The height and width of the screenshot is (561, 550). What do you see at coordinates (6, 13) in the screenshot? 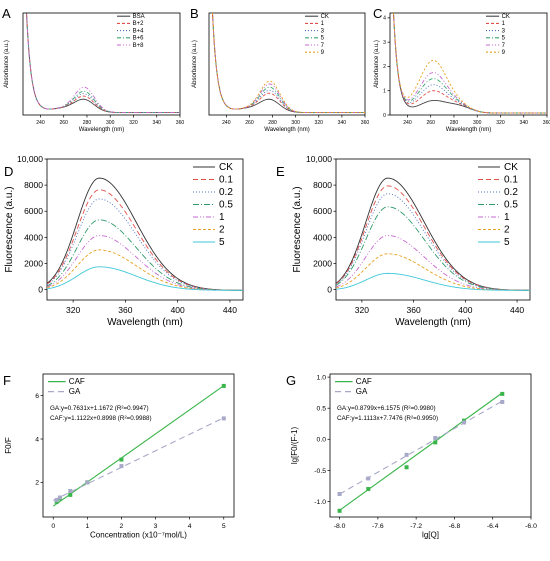
I see `panel-letter: A` at bounding box center [6, 13].